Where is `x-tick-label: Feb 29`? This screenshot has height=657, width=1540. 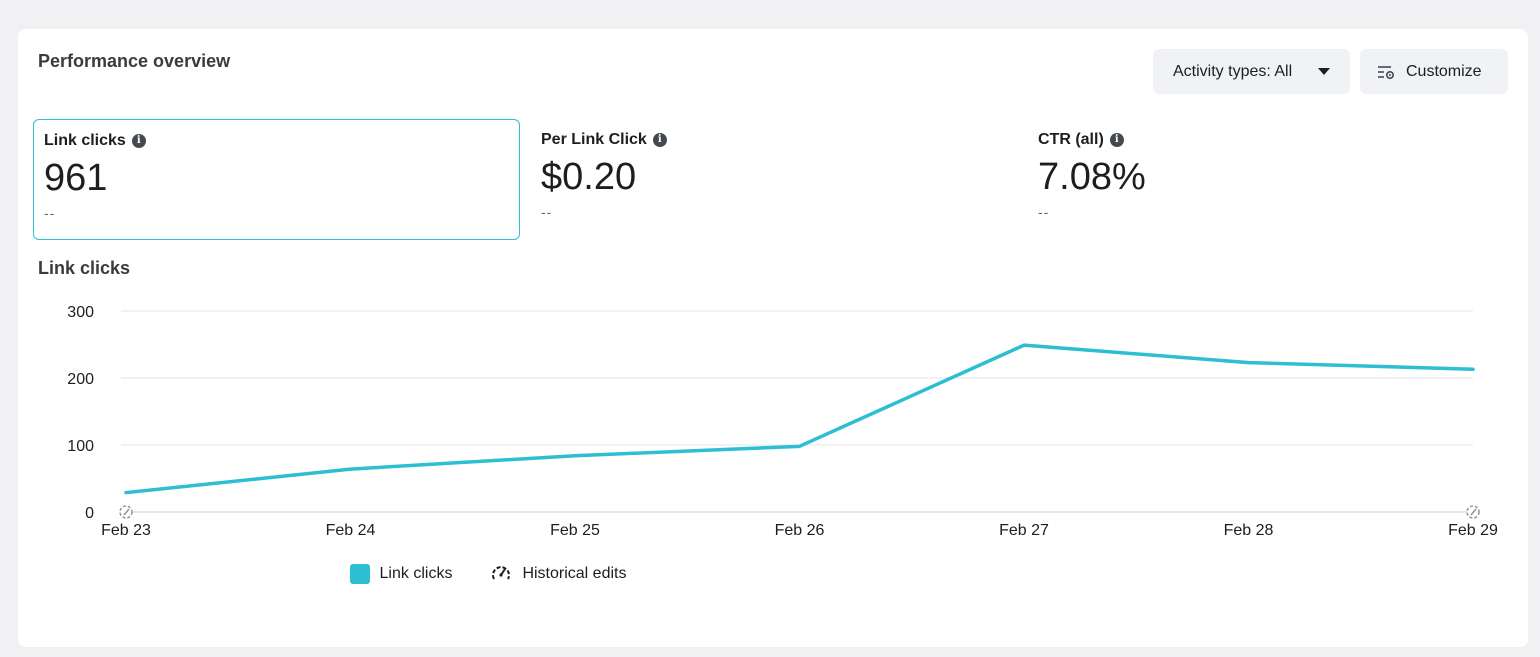 x-tick-label: Feb 29 is located at coordinates (1473, 530).